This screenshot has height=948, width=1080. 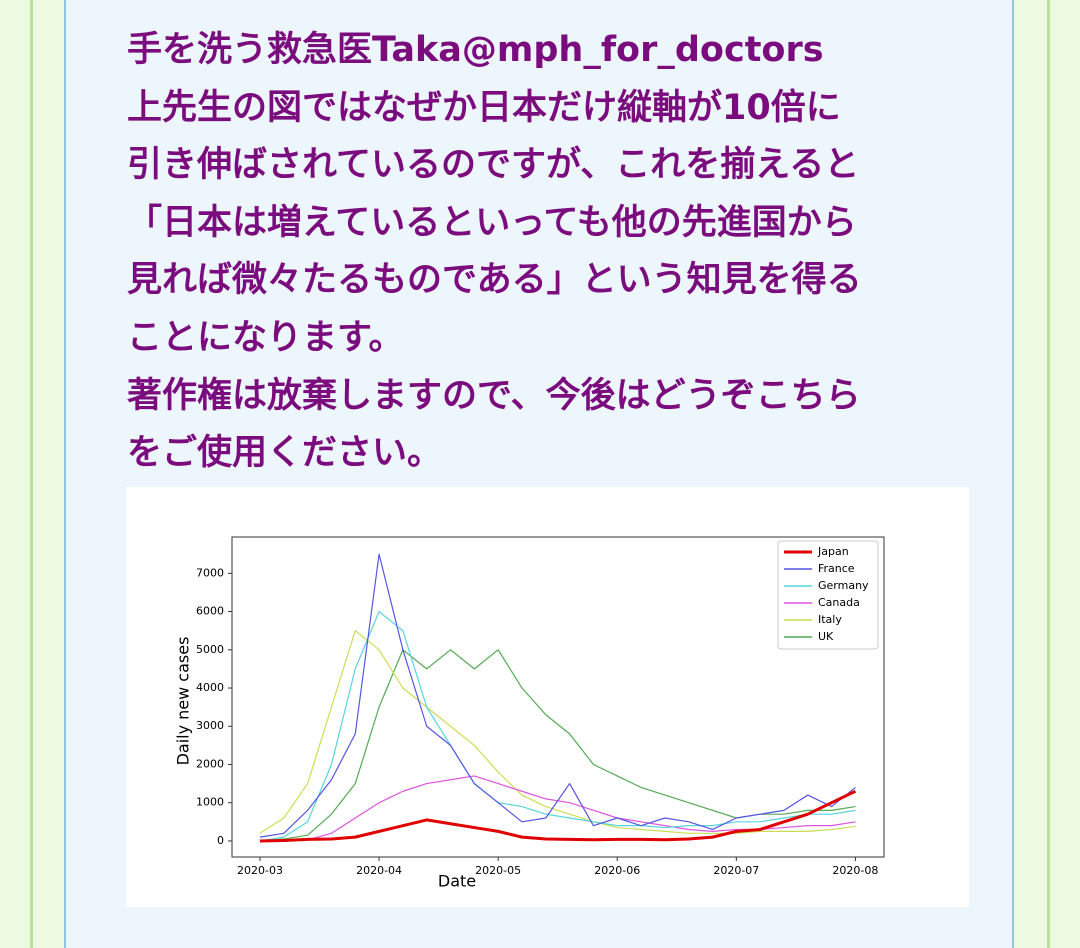 I want to click on legend-label: Italy, so click(x=830, y=619).